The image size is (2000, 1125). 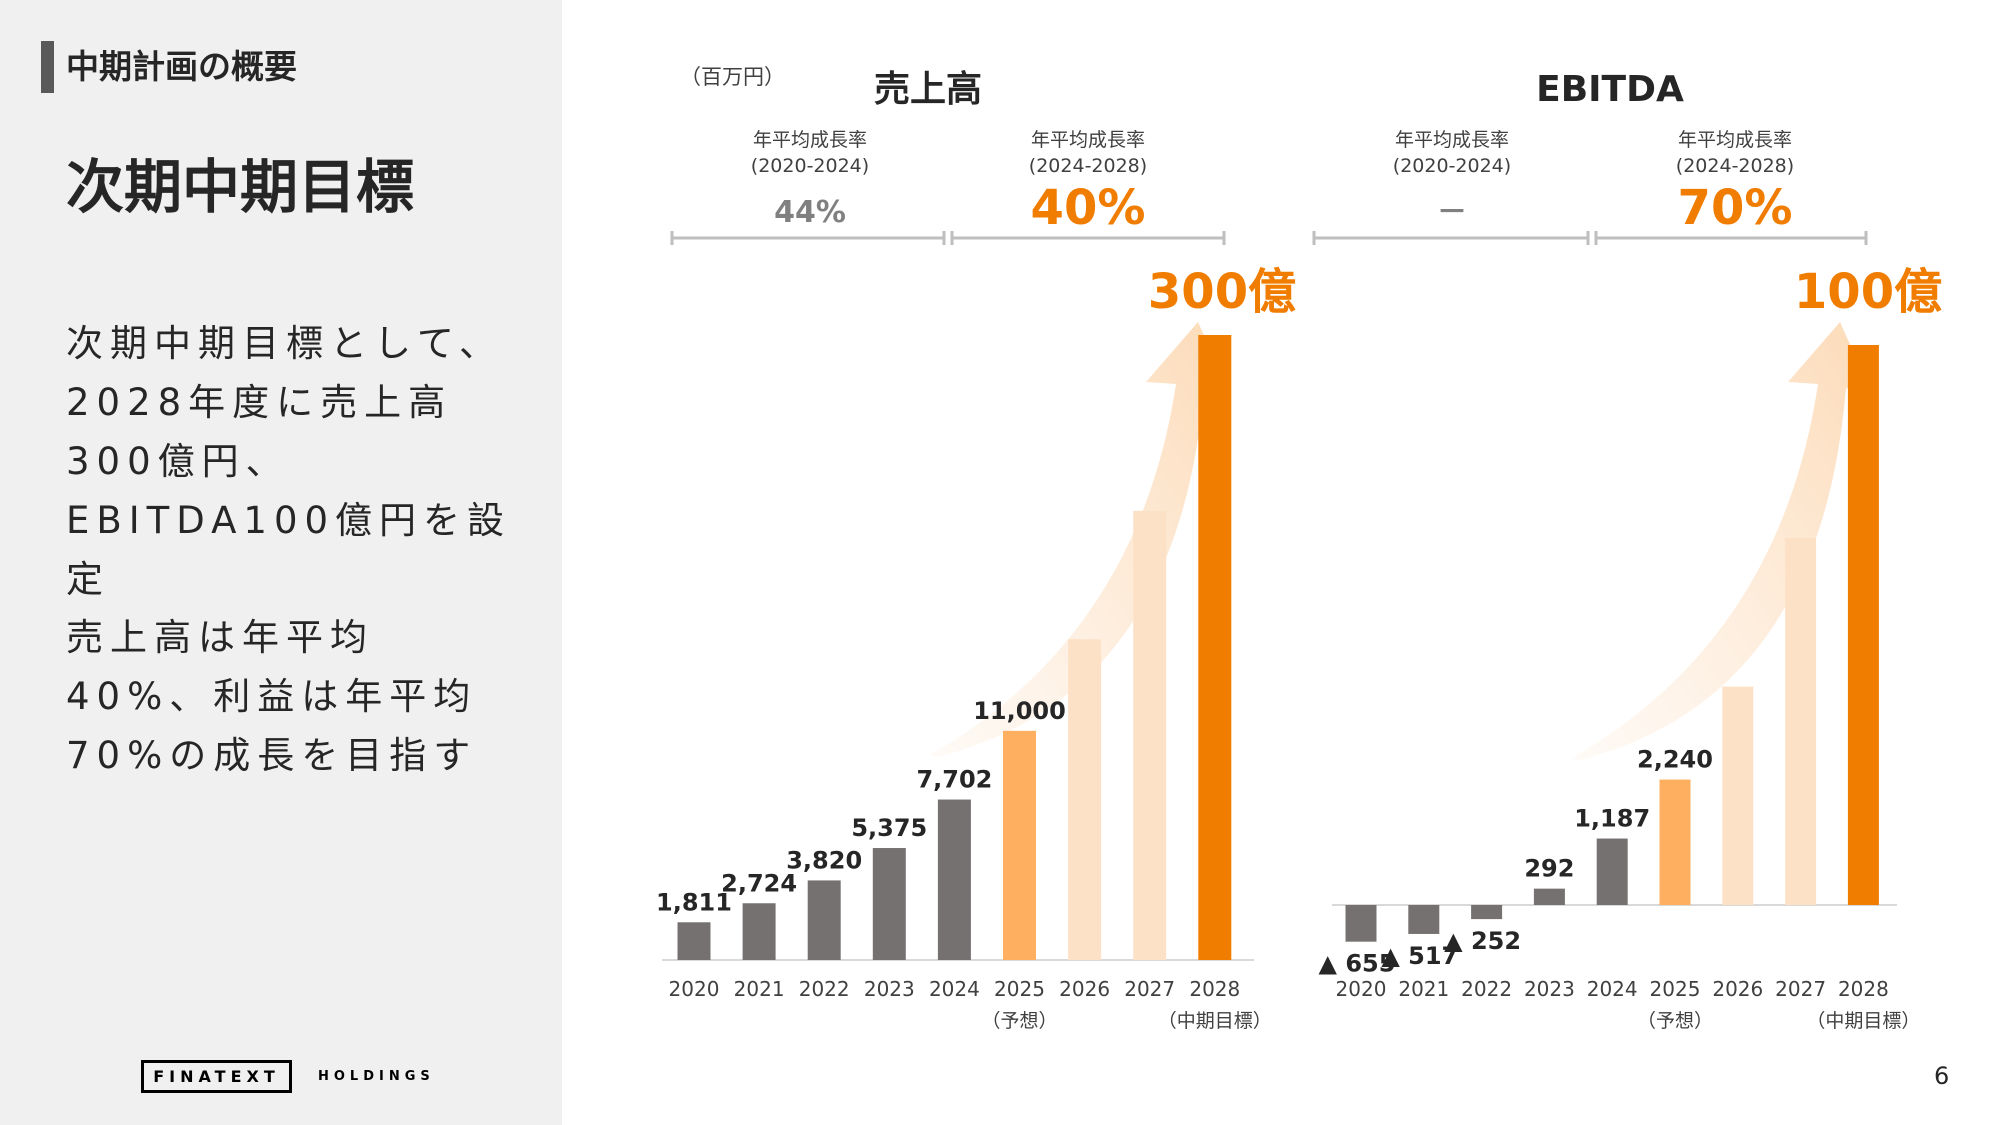 What do you see at coordinates (1222, 292) in the screenshot?
I see `target-label: 300億` at bounding box center [1222, 292].